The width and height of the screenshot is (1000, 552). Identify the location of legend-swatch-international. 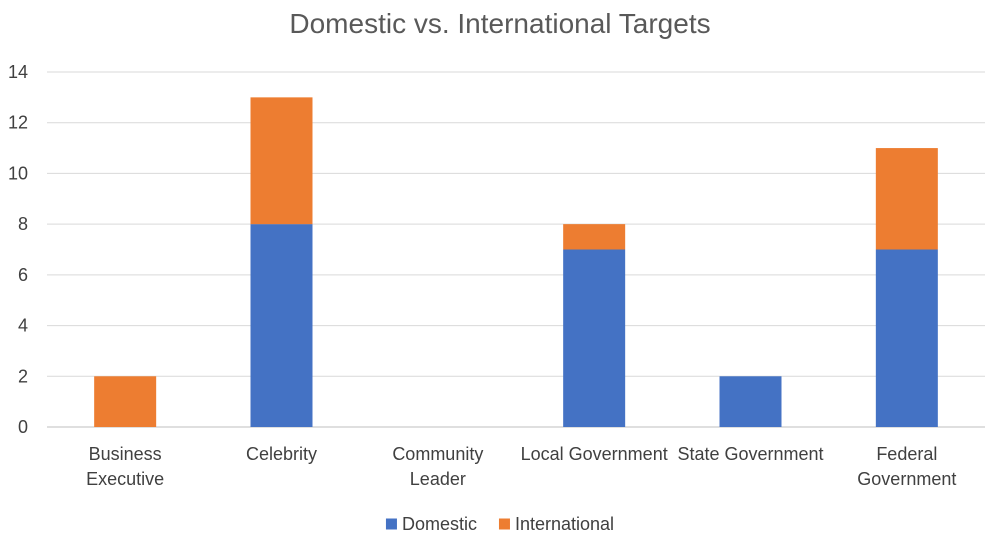
(504, 524).